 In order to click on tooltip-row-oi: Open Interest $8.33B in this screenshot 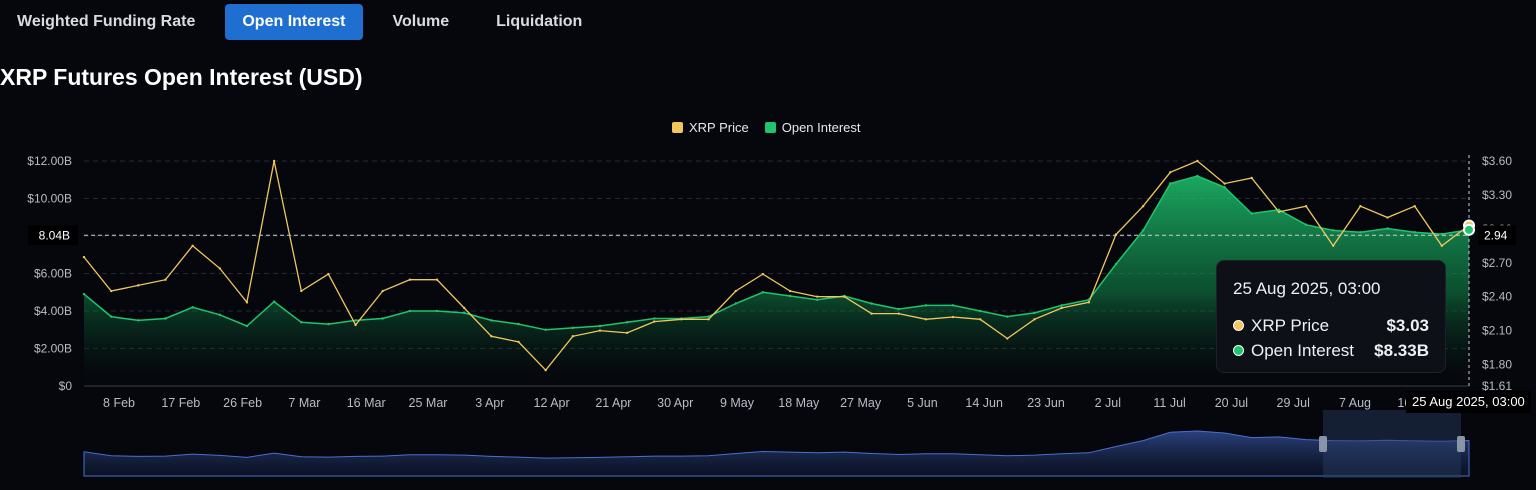, I will do `click(1331, 350)`.